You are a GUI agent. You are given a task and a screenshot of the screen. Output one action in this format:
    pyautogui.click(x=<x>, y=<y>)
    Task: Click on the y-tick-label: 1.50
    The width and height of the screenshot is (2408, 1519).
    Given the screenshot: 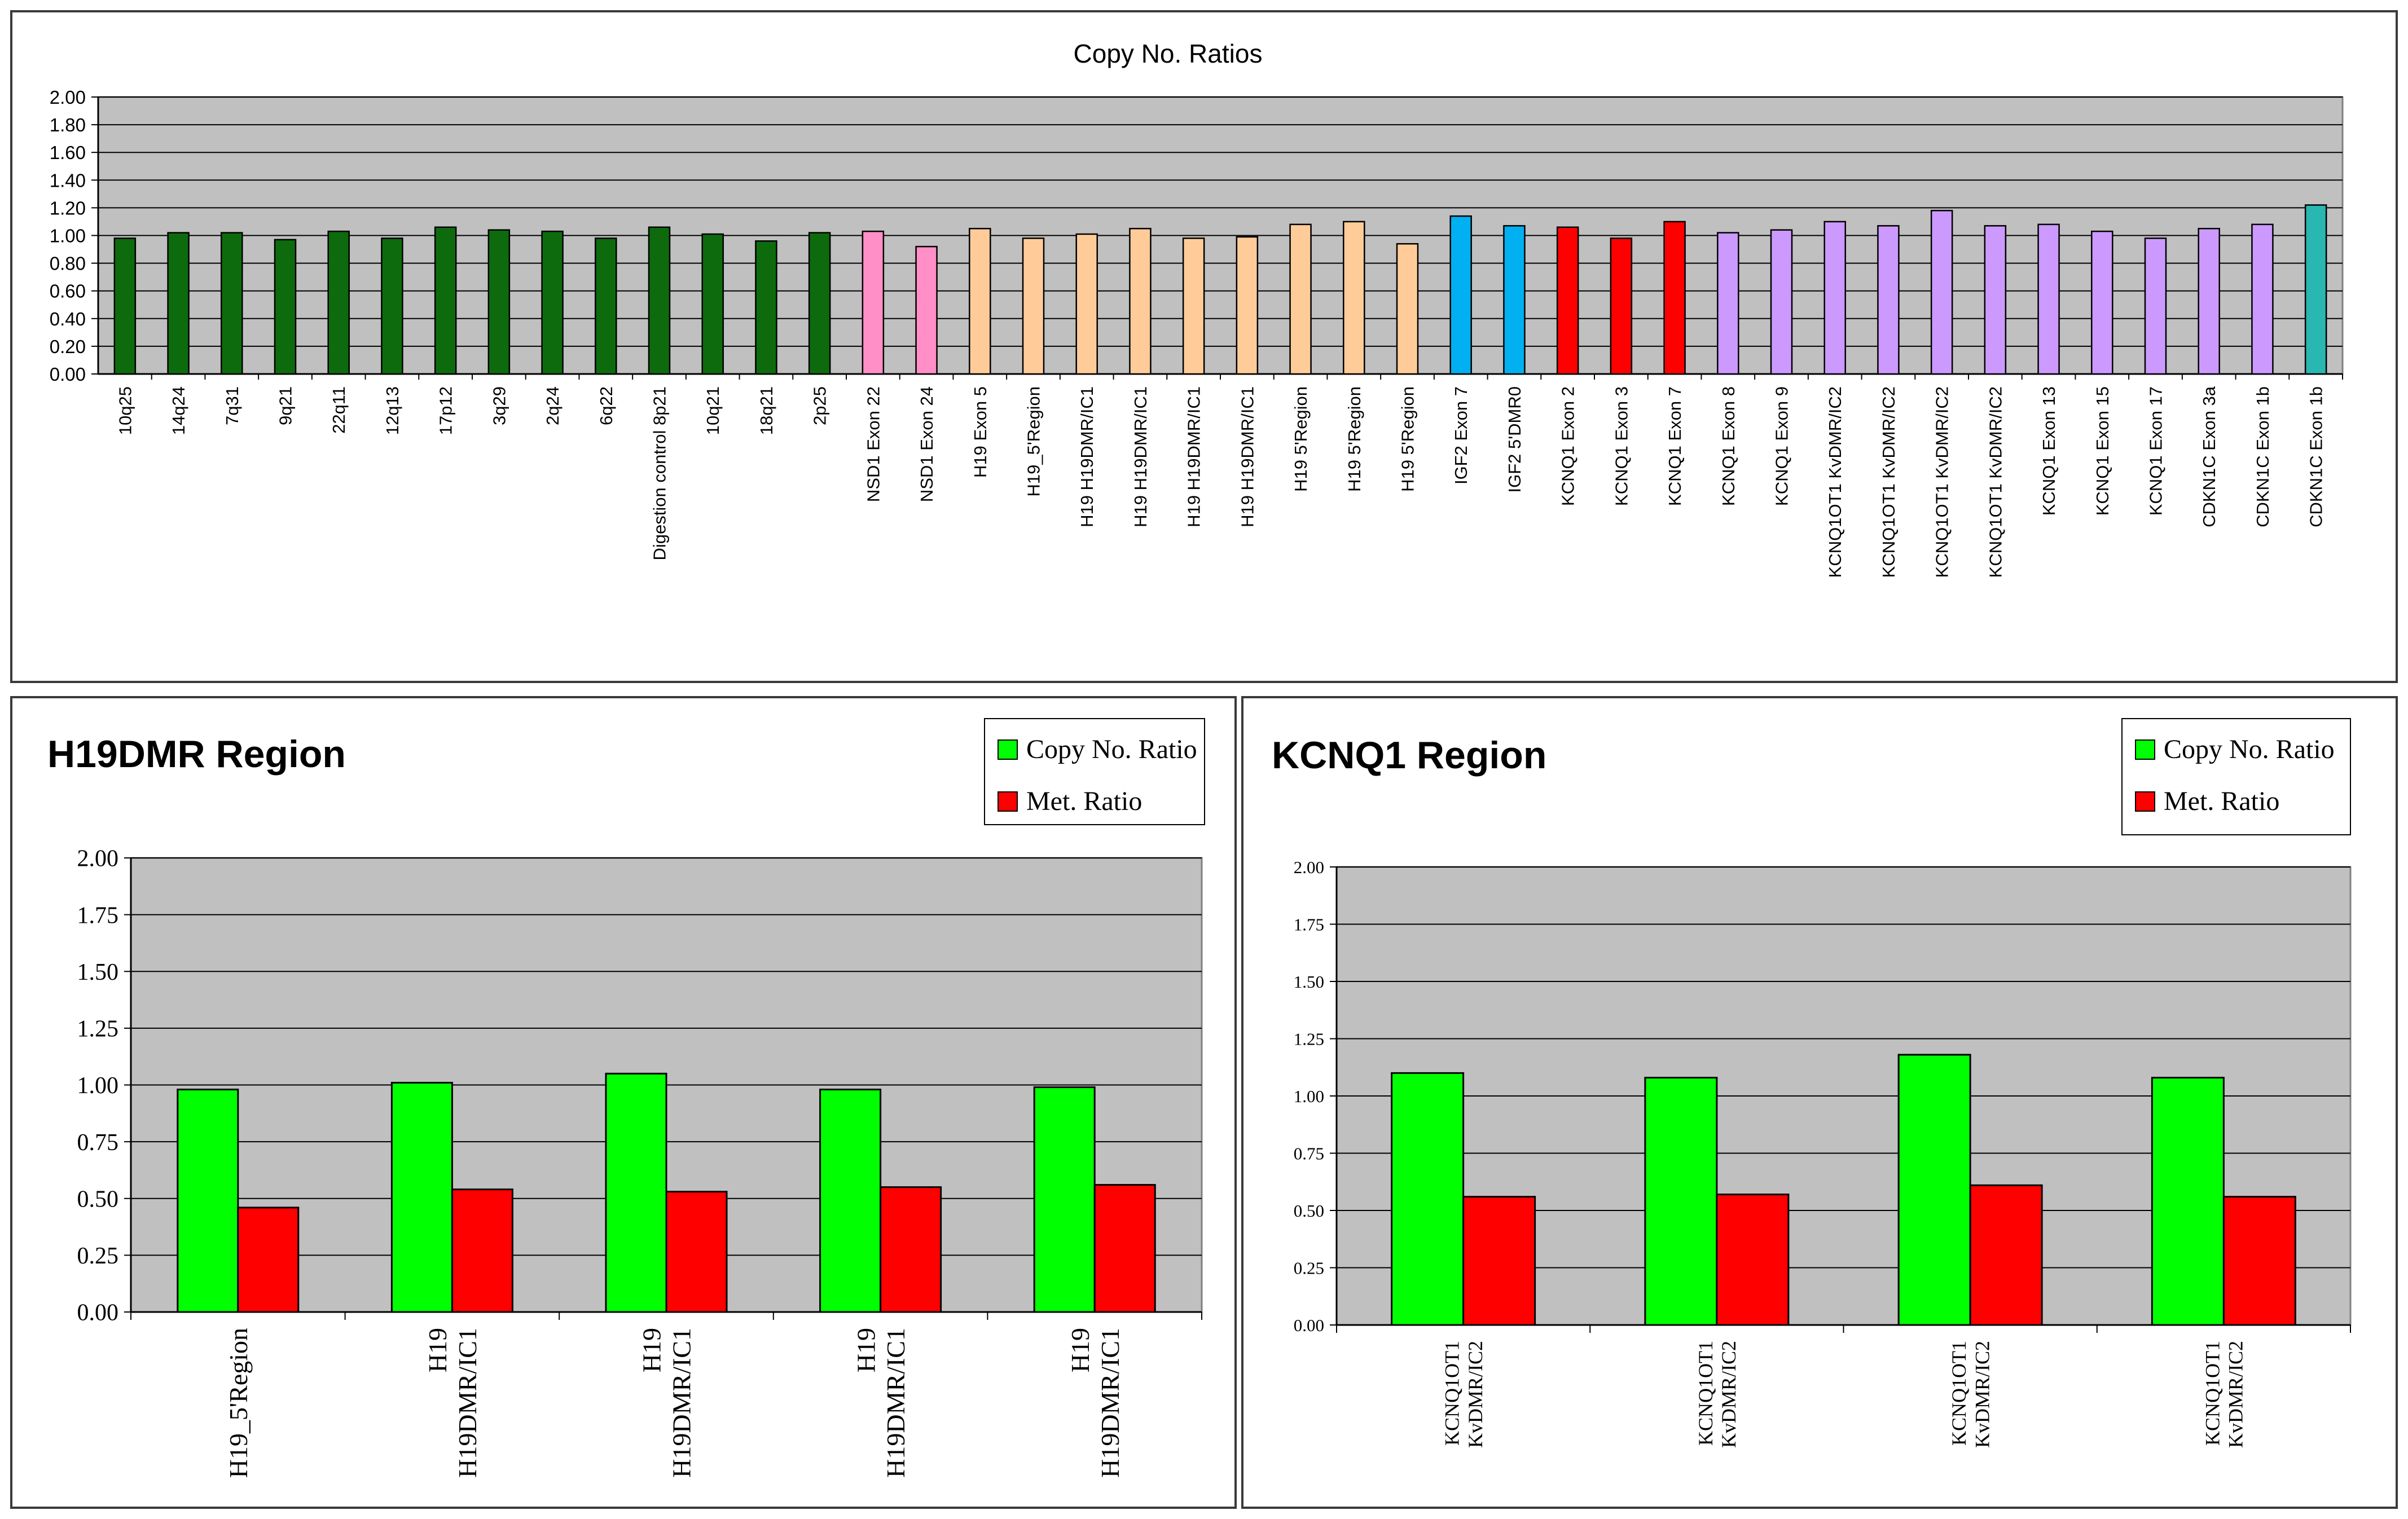 What is the action you would take?
    pyautogui.click(x=1309, y=982)
    